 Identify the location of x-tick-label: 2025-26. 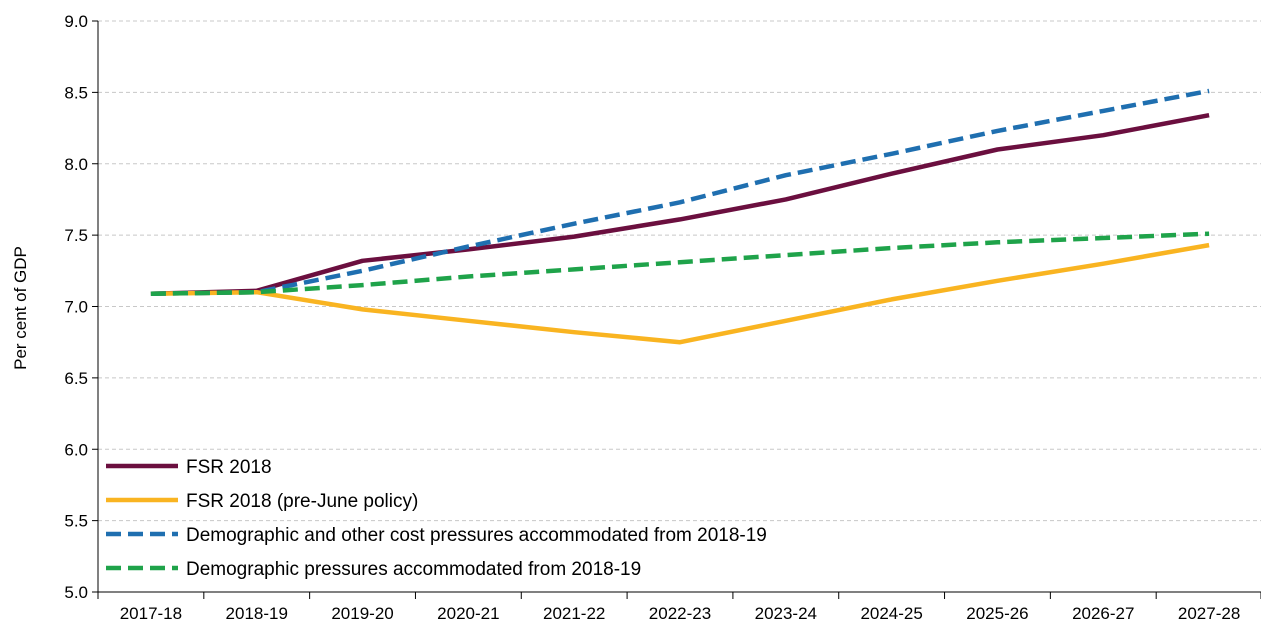
(997, 613).